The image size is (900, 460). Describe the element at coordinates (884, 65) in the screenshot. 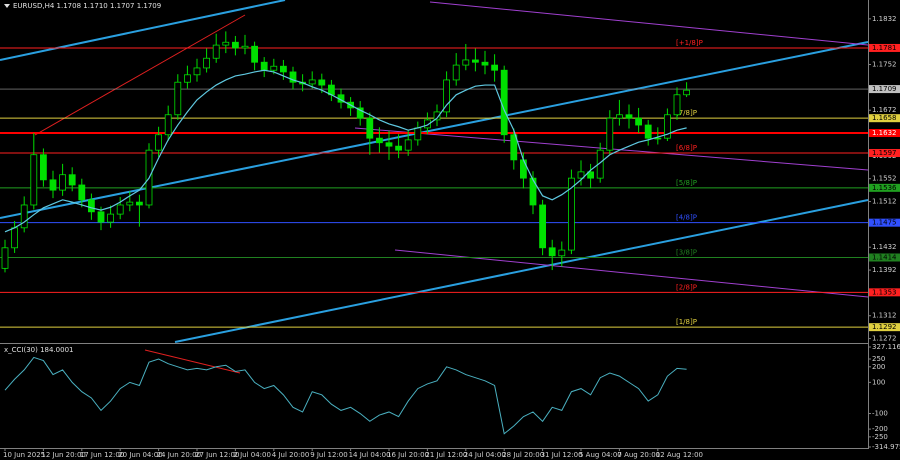

I see `y-tick-label: 1.1752` at that location.